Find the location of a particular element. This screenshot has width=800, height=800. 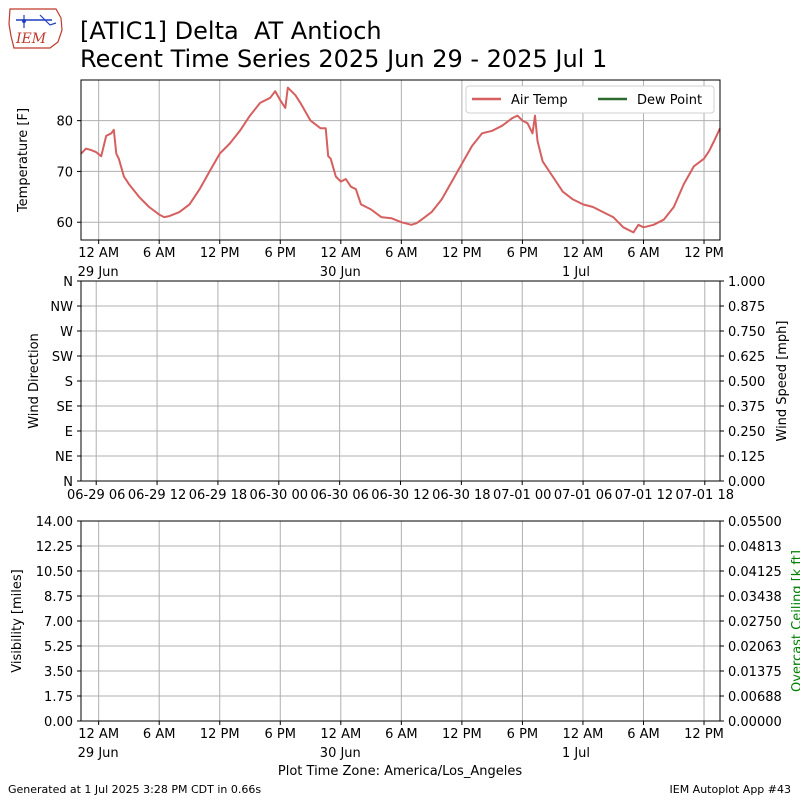

wind-x-tick-label: 07-01 00 is located at coordinates (522, 495).